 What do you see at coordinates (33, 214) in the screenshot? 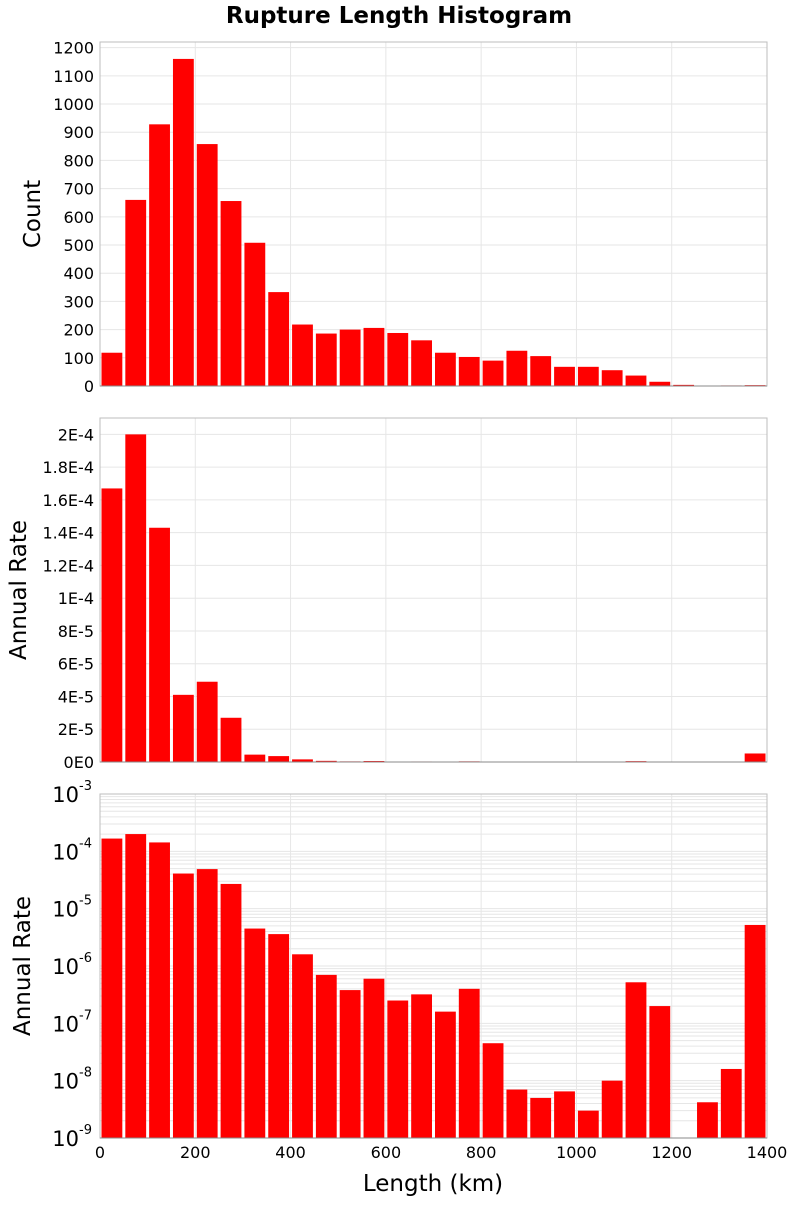
I see `y-axis-label: Count` at bounding box center [33, 214].